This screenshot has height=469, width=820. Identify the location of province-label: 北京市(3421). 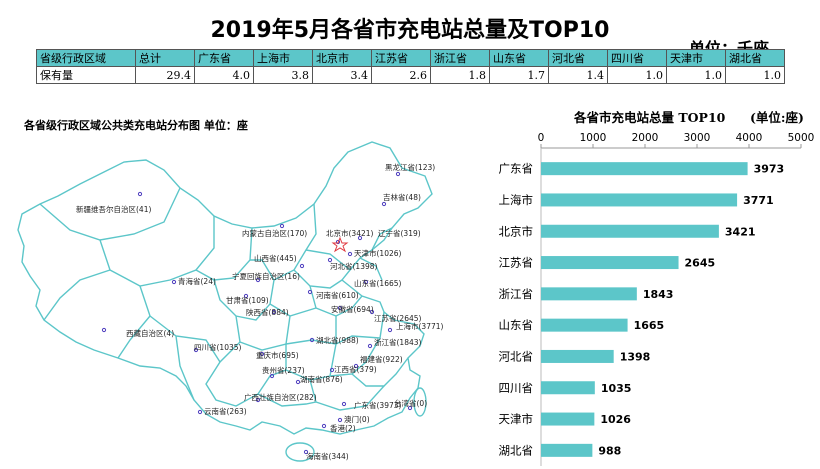
(350, 233).